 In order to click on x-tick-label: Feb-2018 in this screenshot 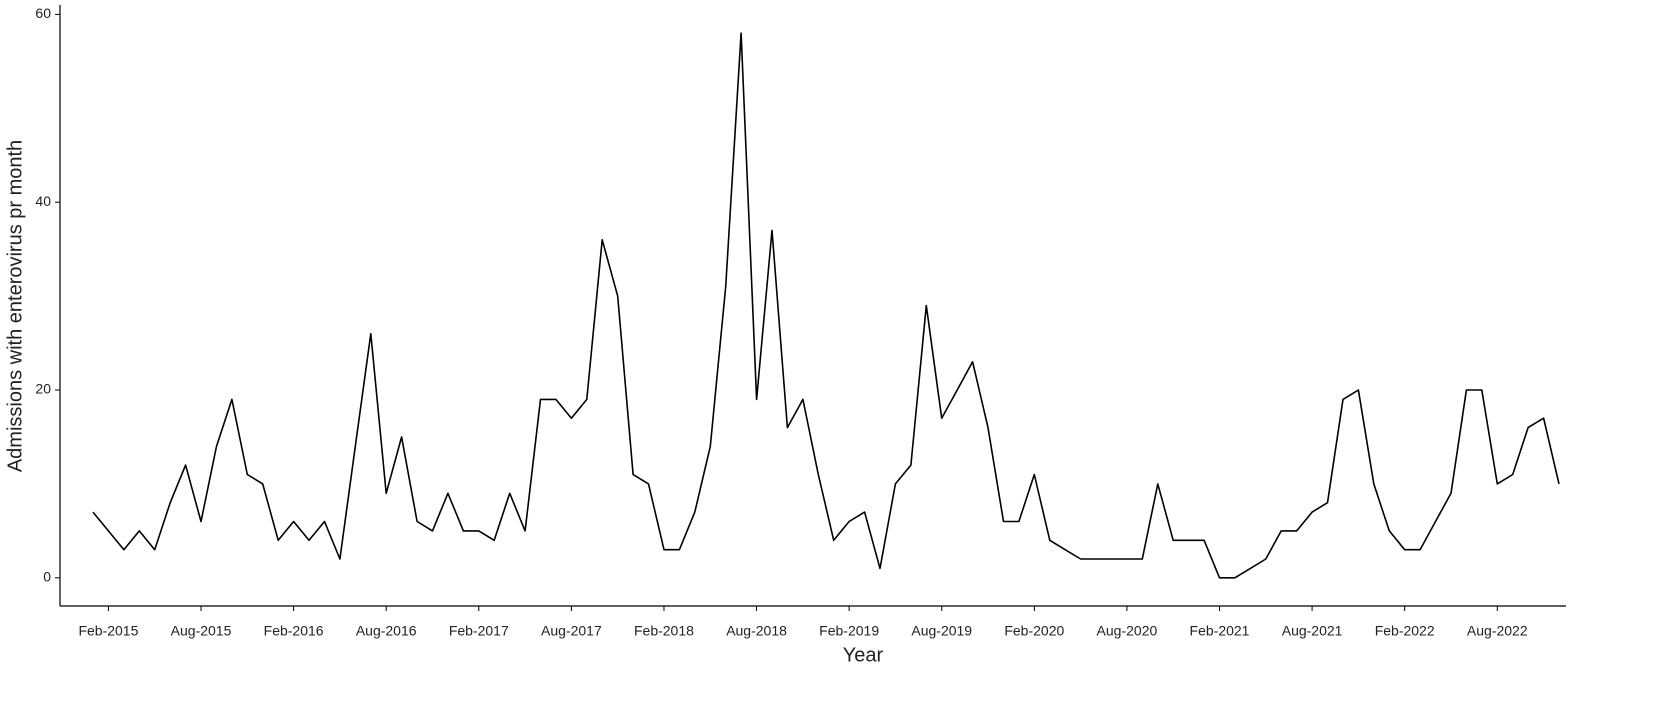, I will do `click(664, 631)`.